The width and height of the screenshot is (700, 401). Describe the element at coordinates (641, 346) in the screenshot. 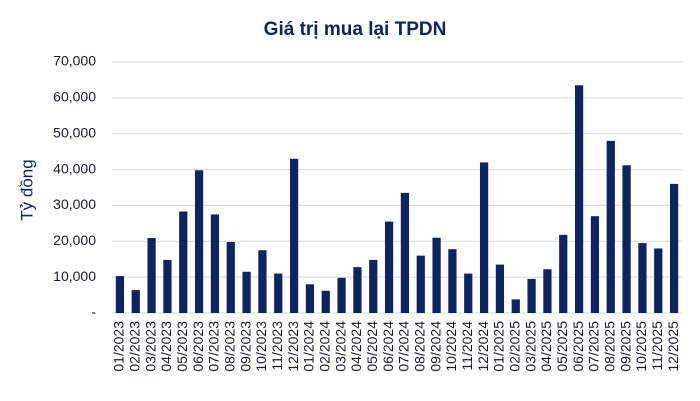

I see `x-tick-label: 10/2025` at that location.